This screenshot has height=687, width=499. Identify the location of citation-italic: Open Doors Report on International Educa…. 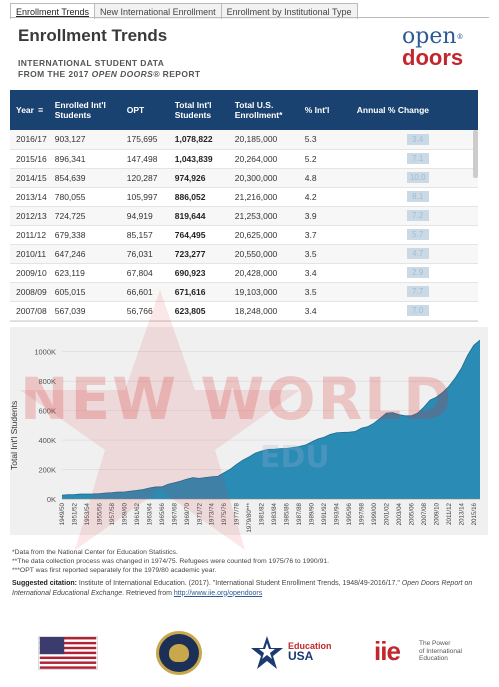
(242, 588).